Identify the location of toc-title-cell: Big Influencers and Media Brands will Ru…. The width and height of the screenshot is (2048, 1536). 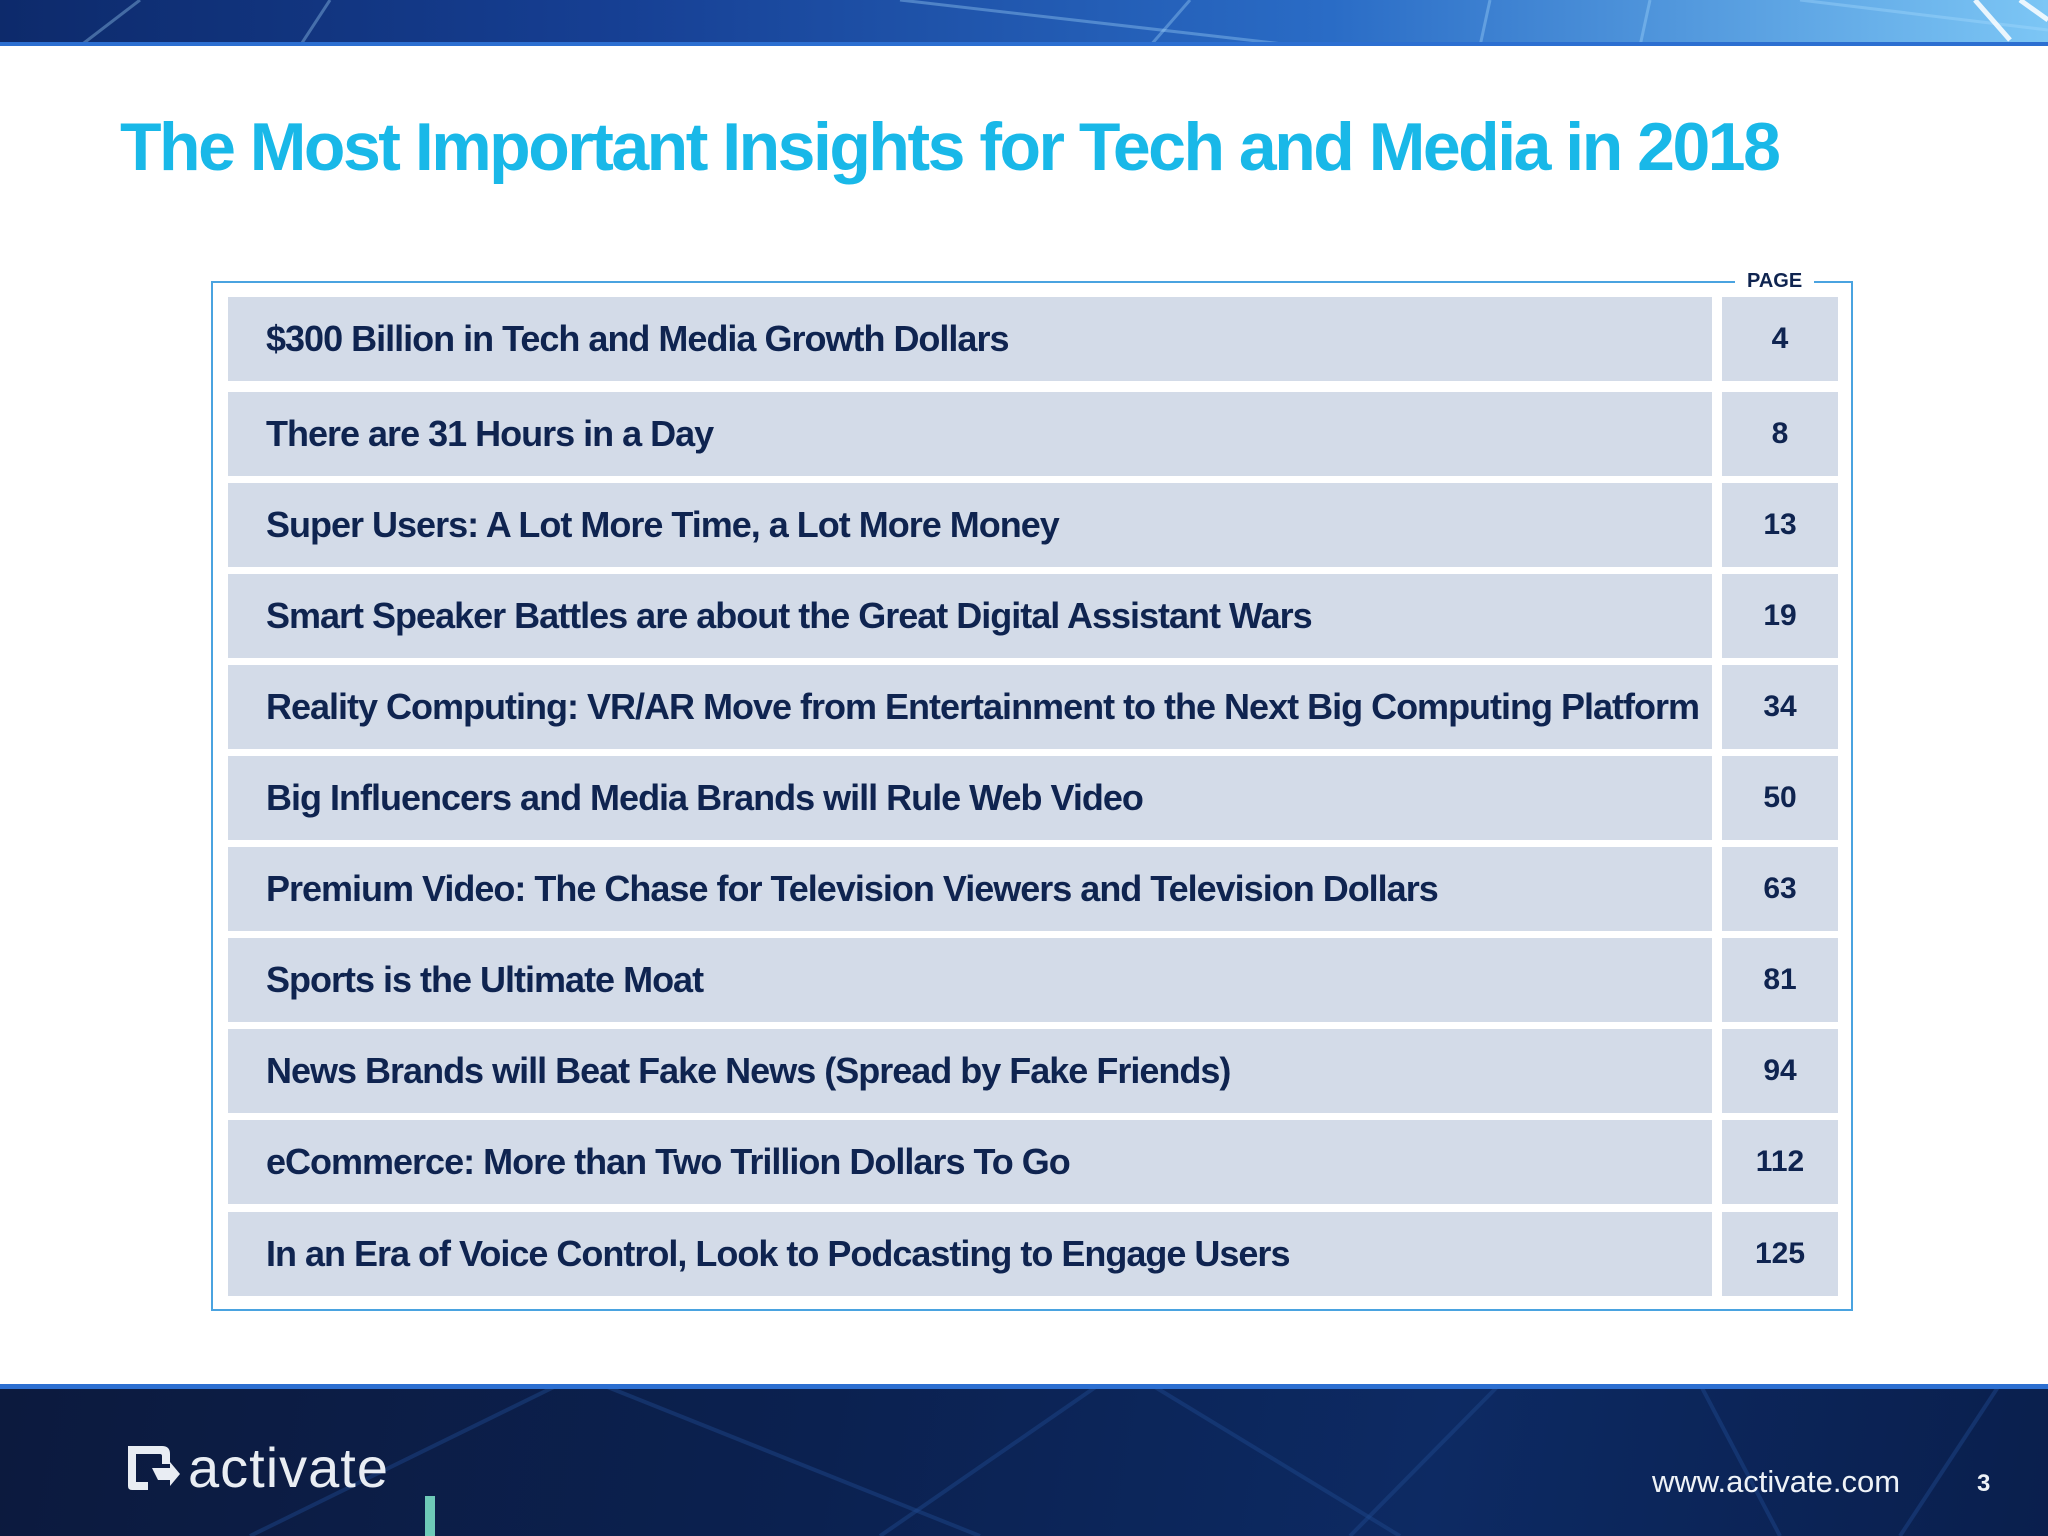
(970, 798).